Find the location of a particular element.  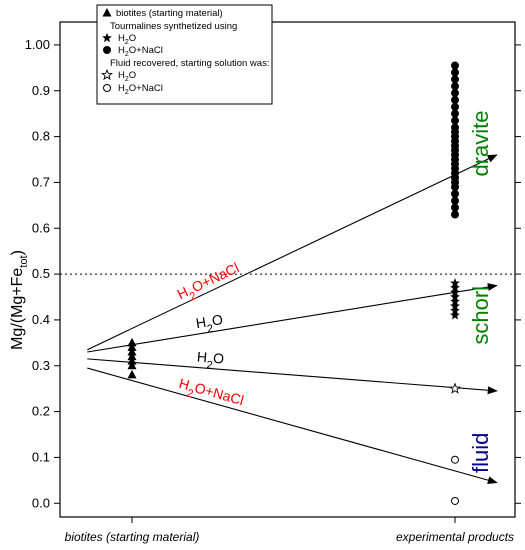

legend-box is located at coordinates (184, 54).